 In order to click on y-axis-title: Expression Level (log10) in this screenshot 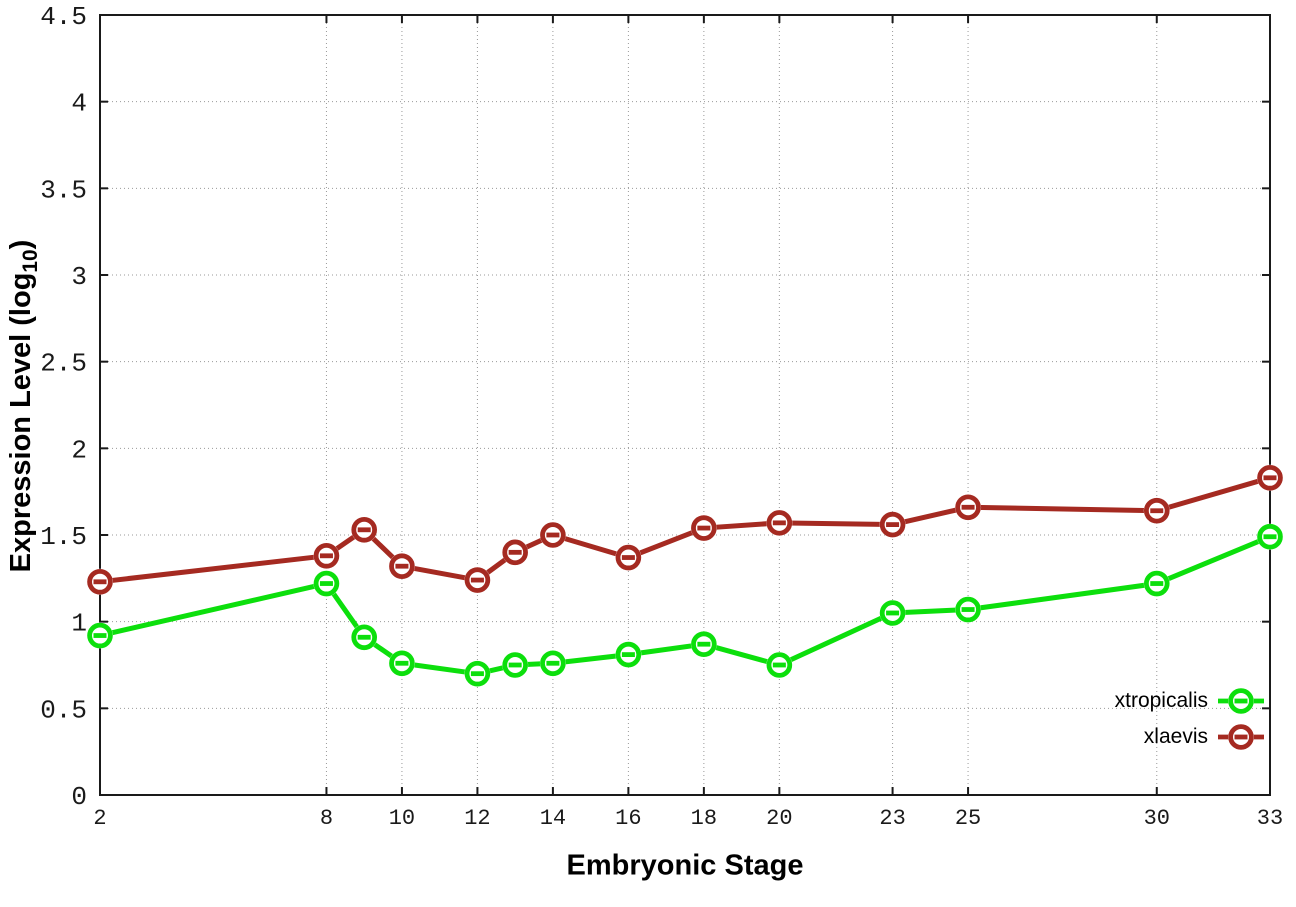, I will do `click(24, 406)`.